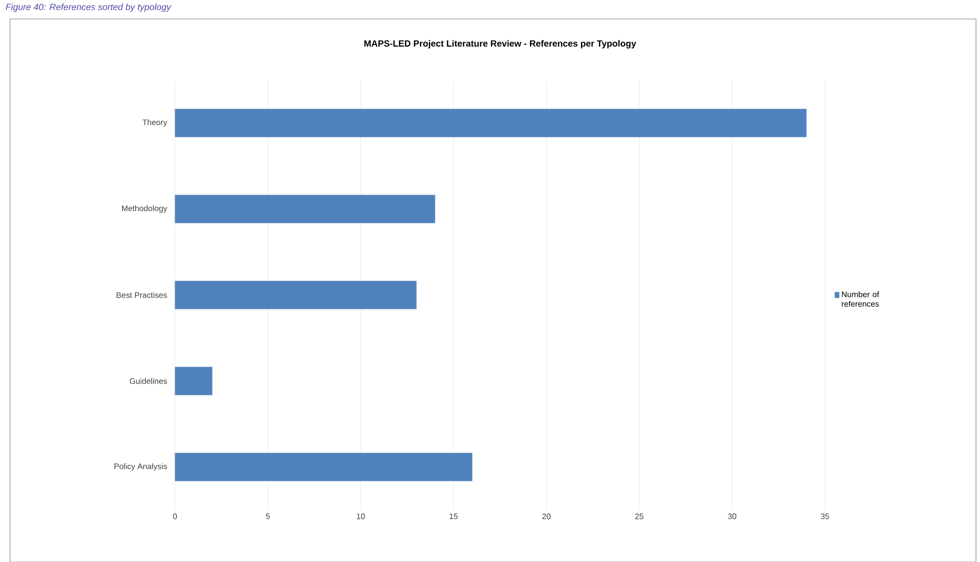  I want to click on x-tick-label: 35, so click(825, 517).